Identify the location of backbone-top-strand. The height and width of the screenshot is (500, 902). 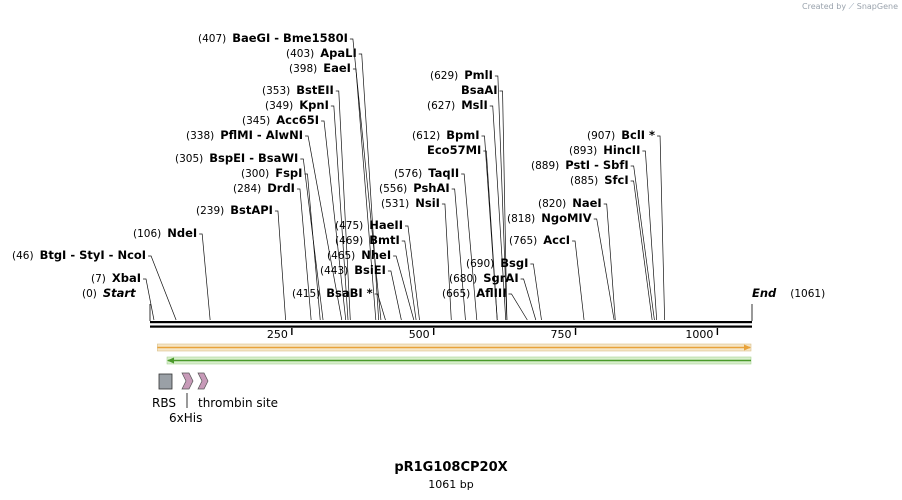
(451, 322).